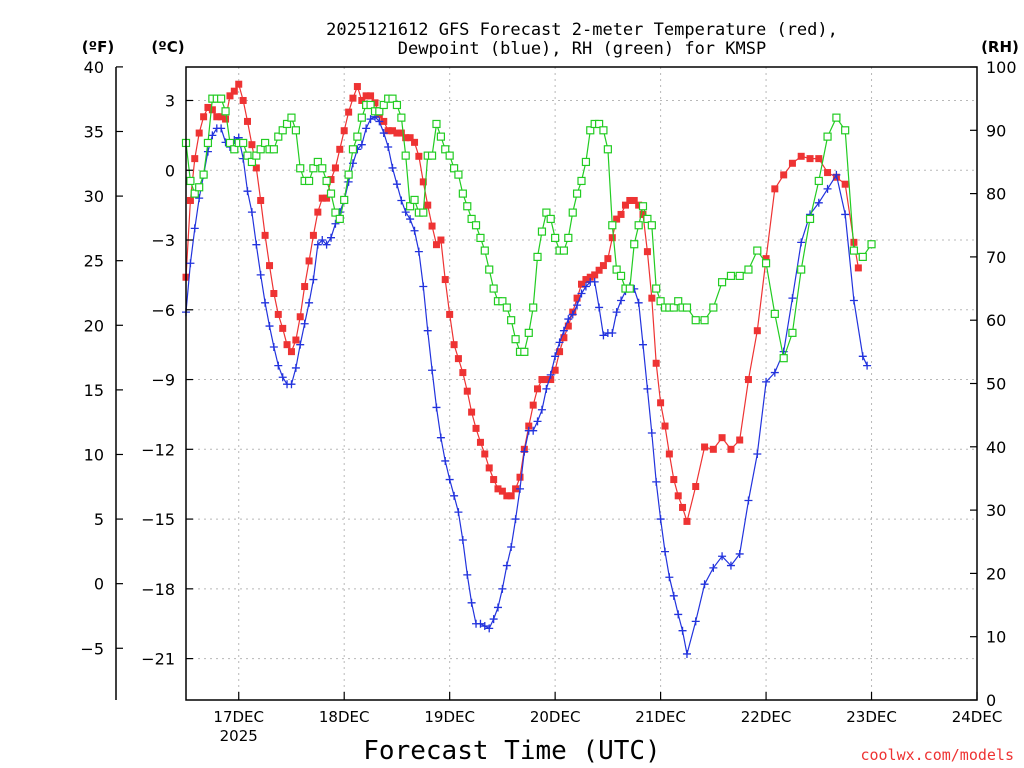 The width and height of the screenshot is (1024, 768). I want to click on rh-tick-label: 30, so click(996, 510).